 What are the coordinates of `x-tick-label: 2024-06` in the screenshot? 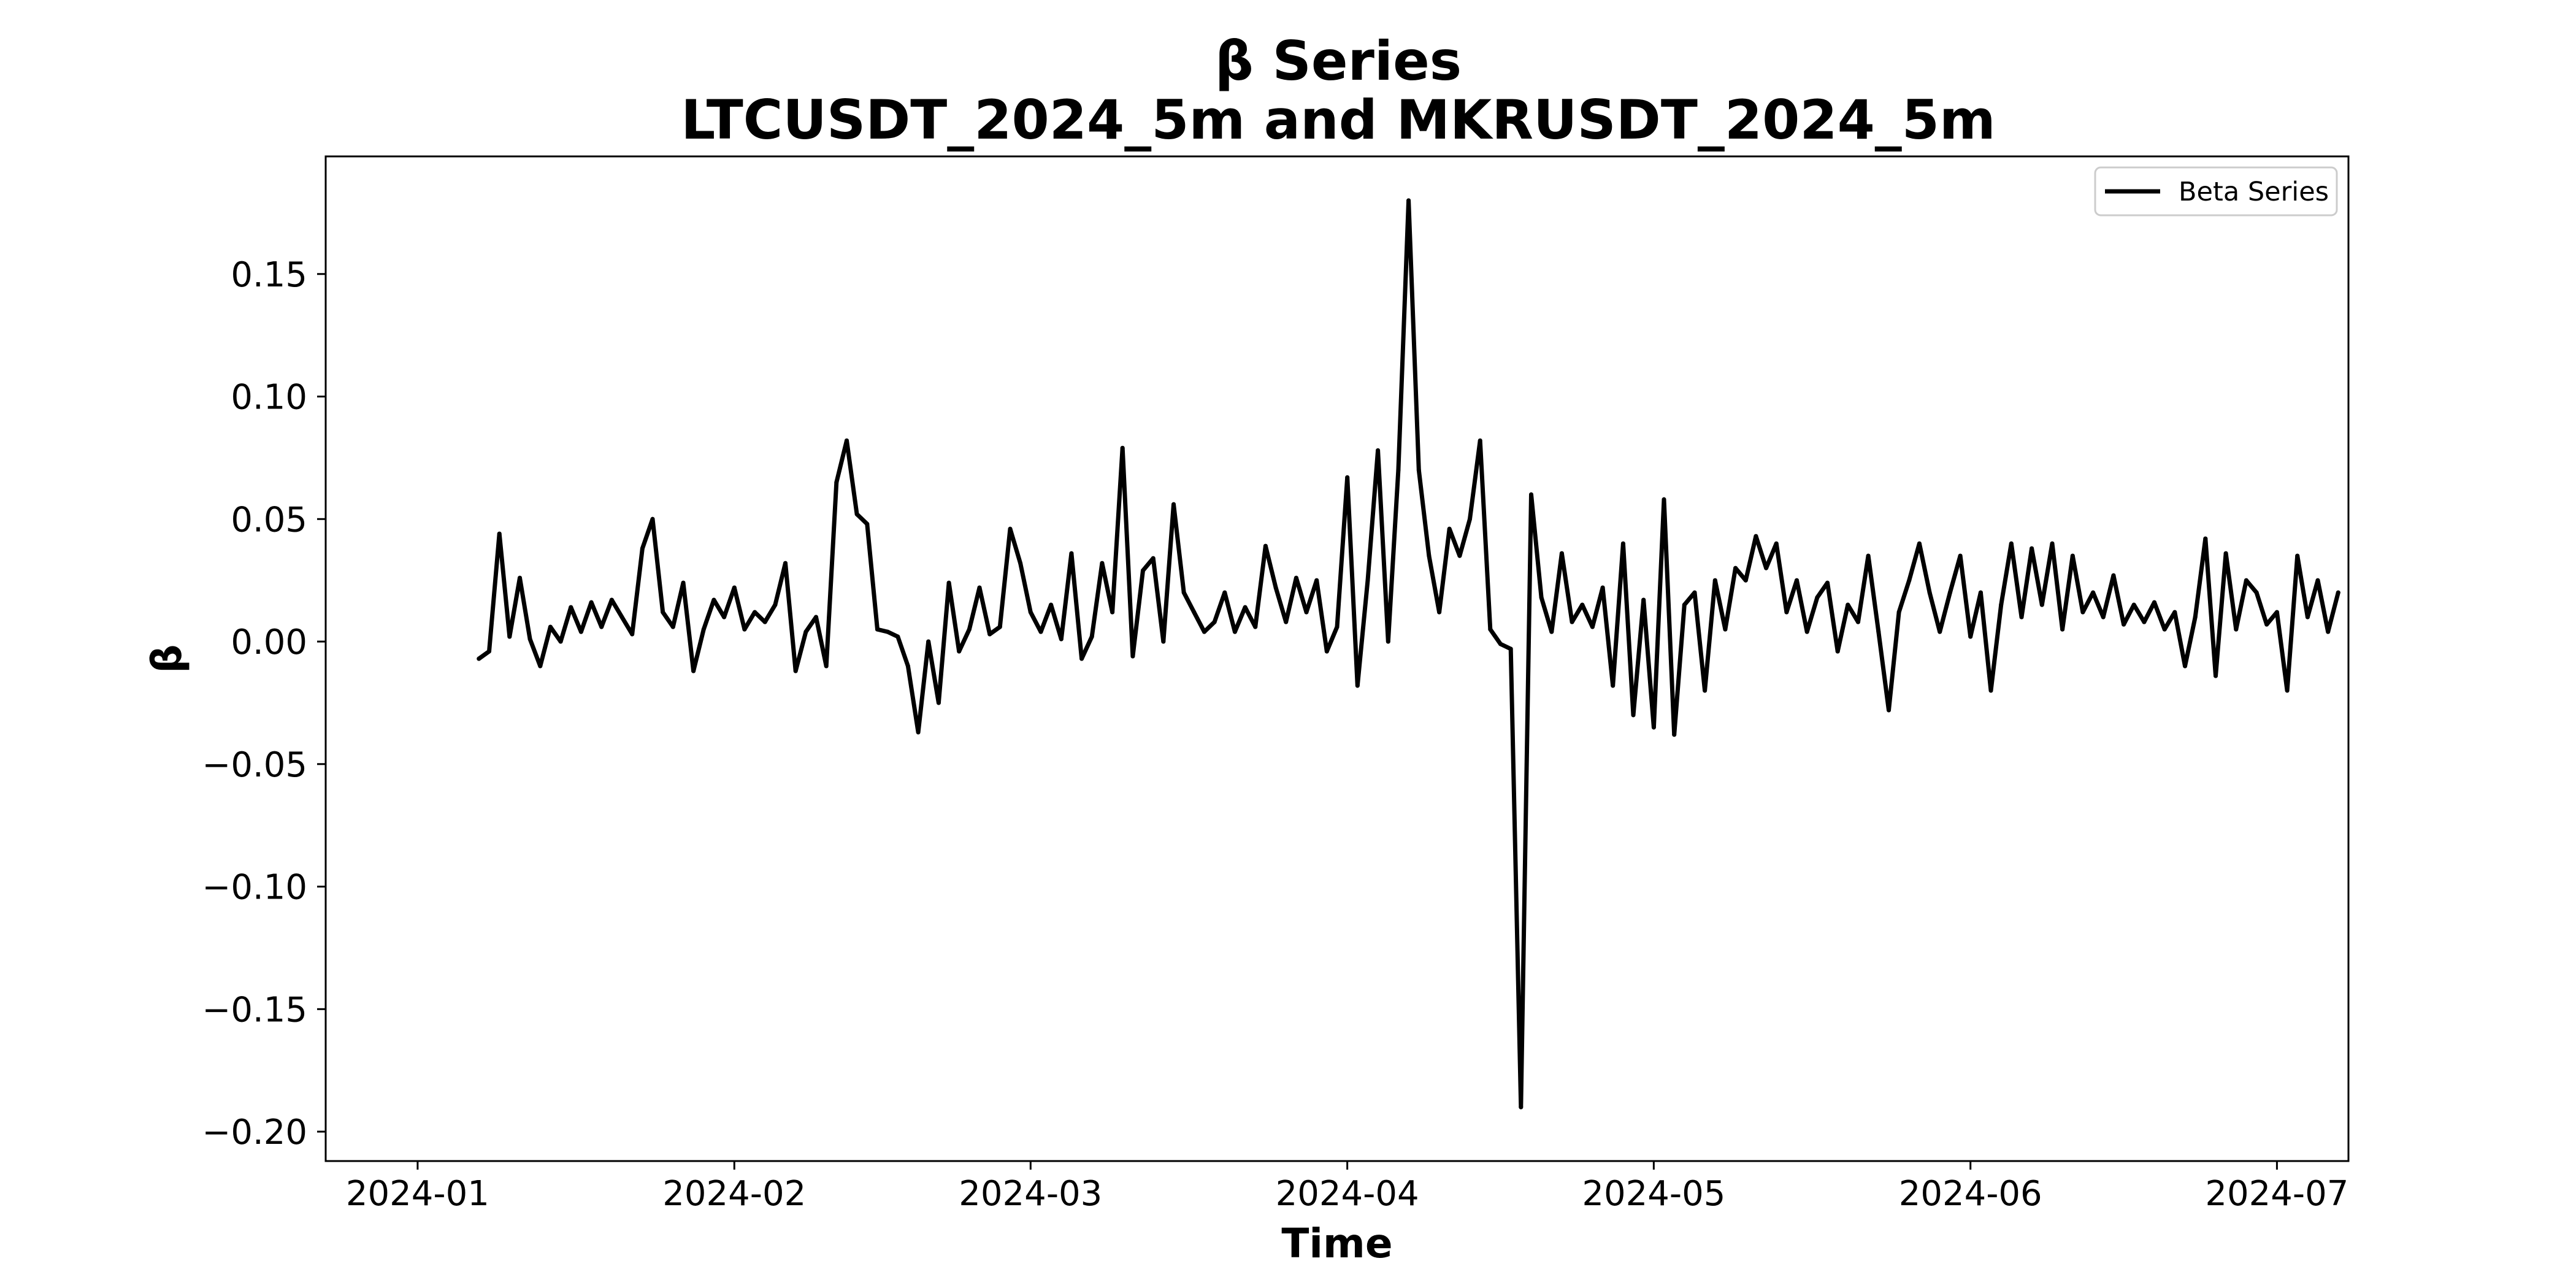 It's located at (1970, 1194).